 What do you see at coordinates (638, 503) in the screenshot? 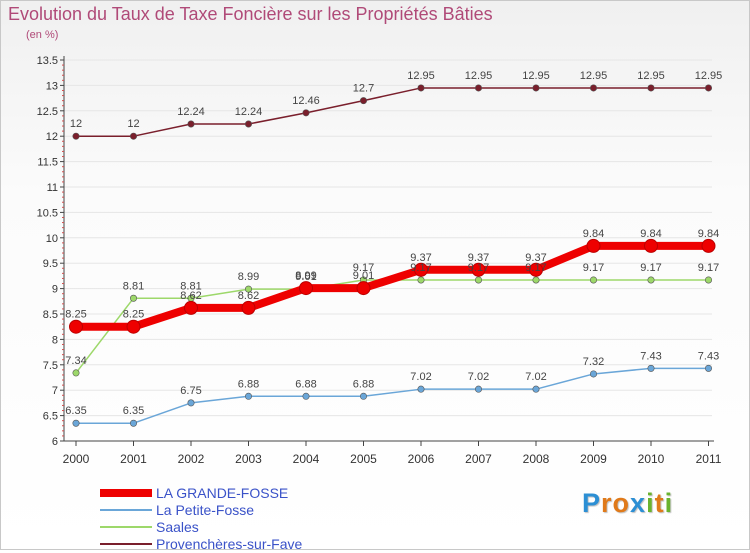
I see `logo-letter: x` at bounding box center [638, 503].